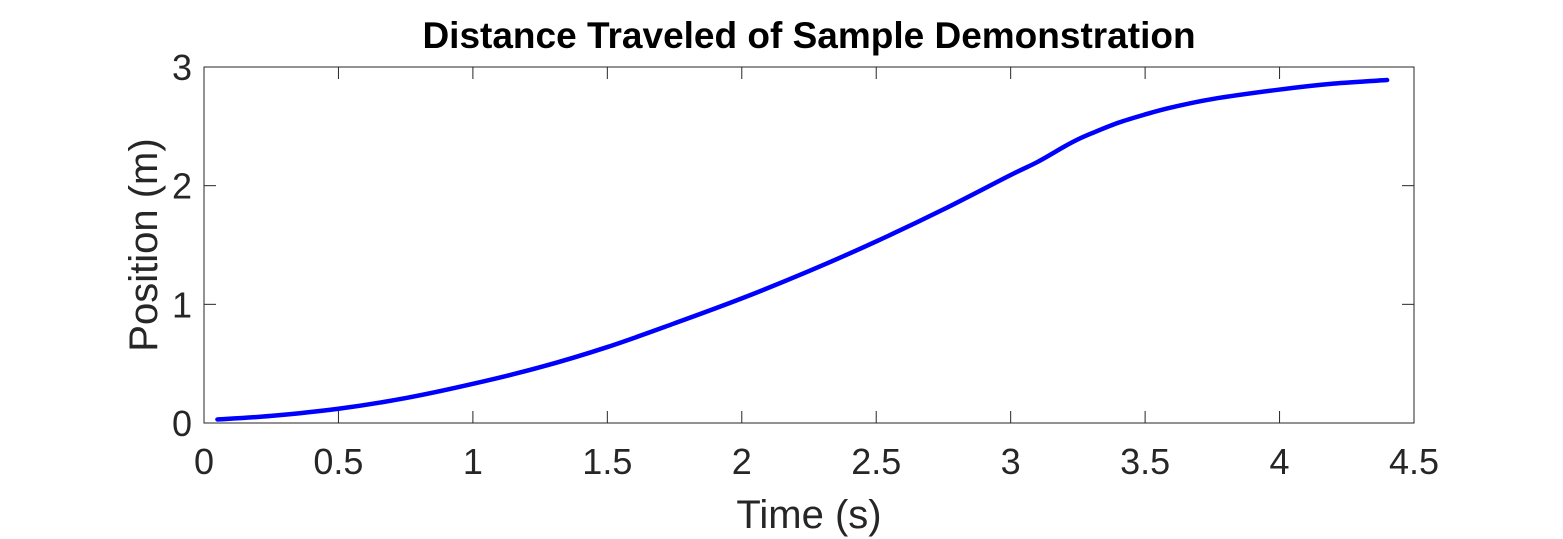  Describe the element at coordinates (876, 461) in the screenshot. I see `x-tick-label: 2.5` at that location.